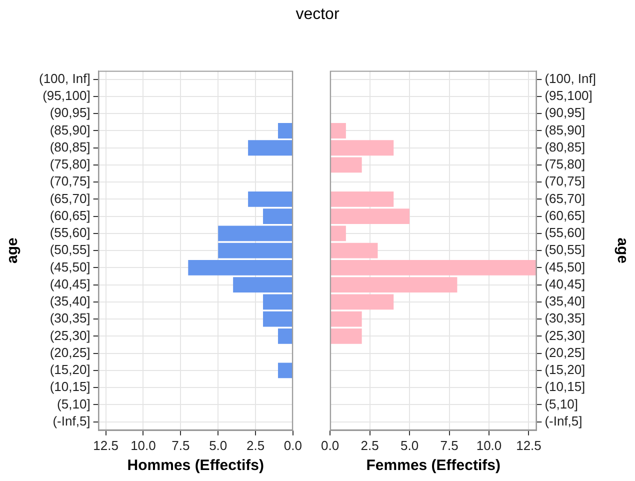 The width and height of the screenshot is (635, 481). I want to click on x-axis-title: Hommes (Effectifs), so click(195, 465).